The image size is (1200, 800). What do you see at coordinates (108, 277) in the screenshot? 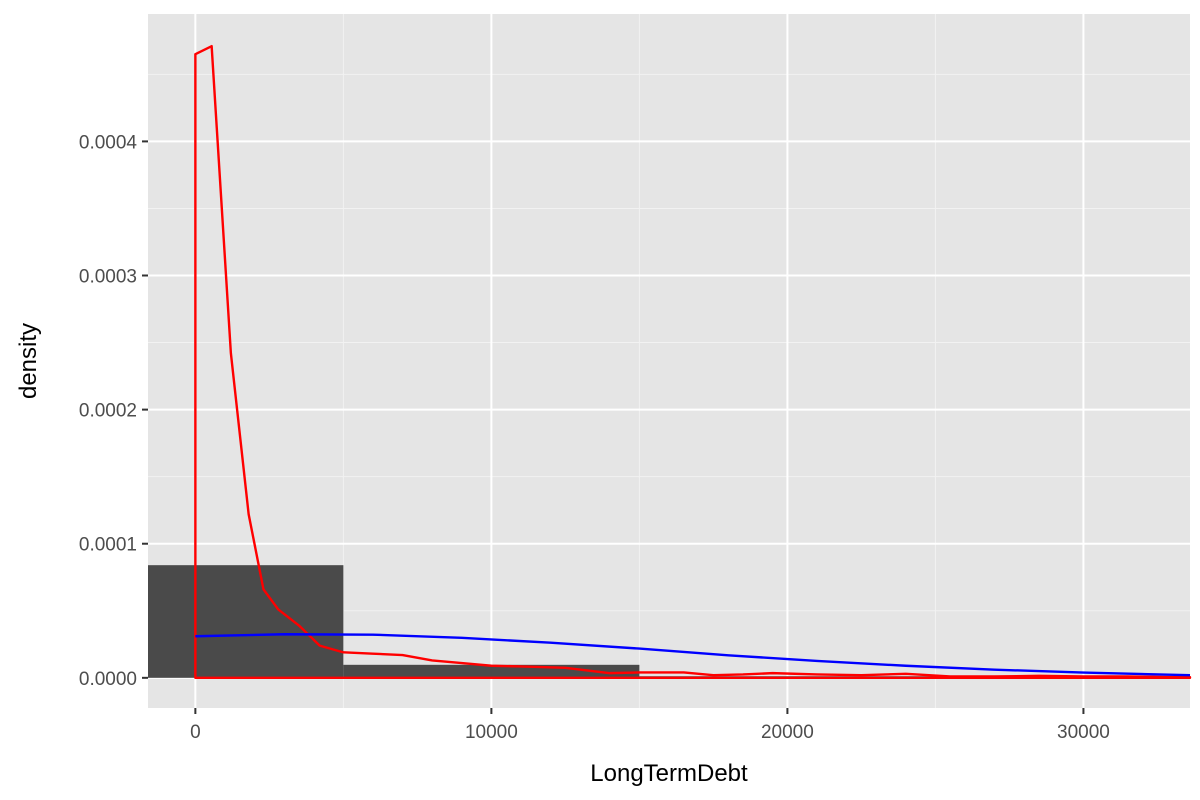
I see `y-tick-label: 0.0003` at bounding box center [108, 277].